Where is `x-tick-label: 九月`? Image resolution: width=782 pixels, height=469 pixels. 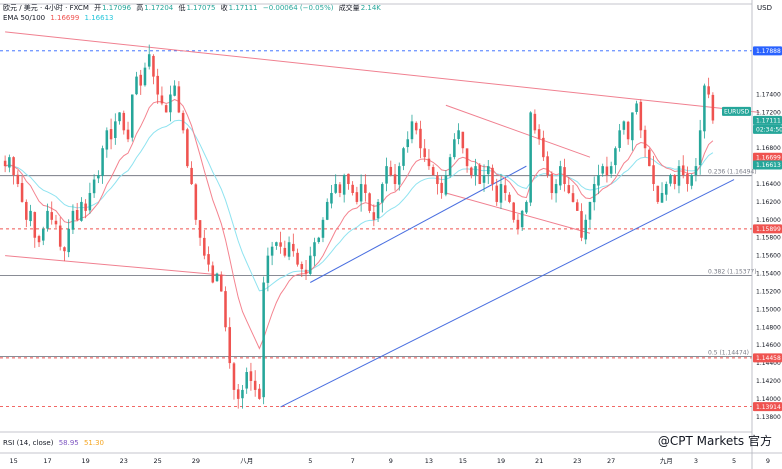 x-tick-label: 九月 is located at coordinates (666, 460).